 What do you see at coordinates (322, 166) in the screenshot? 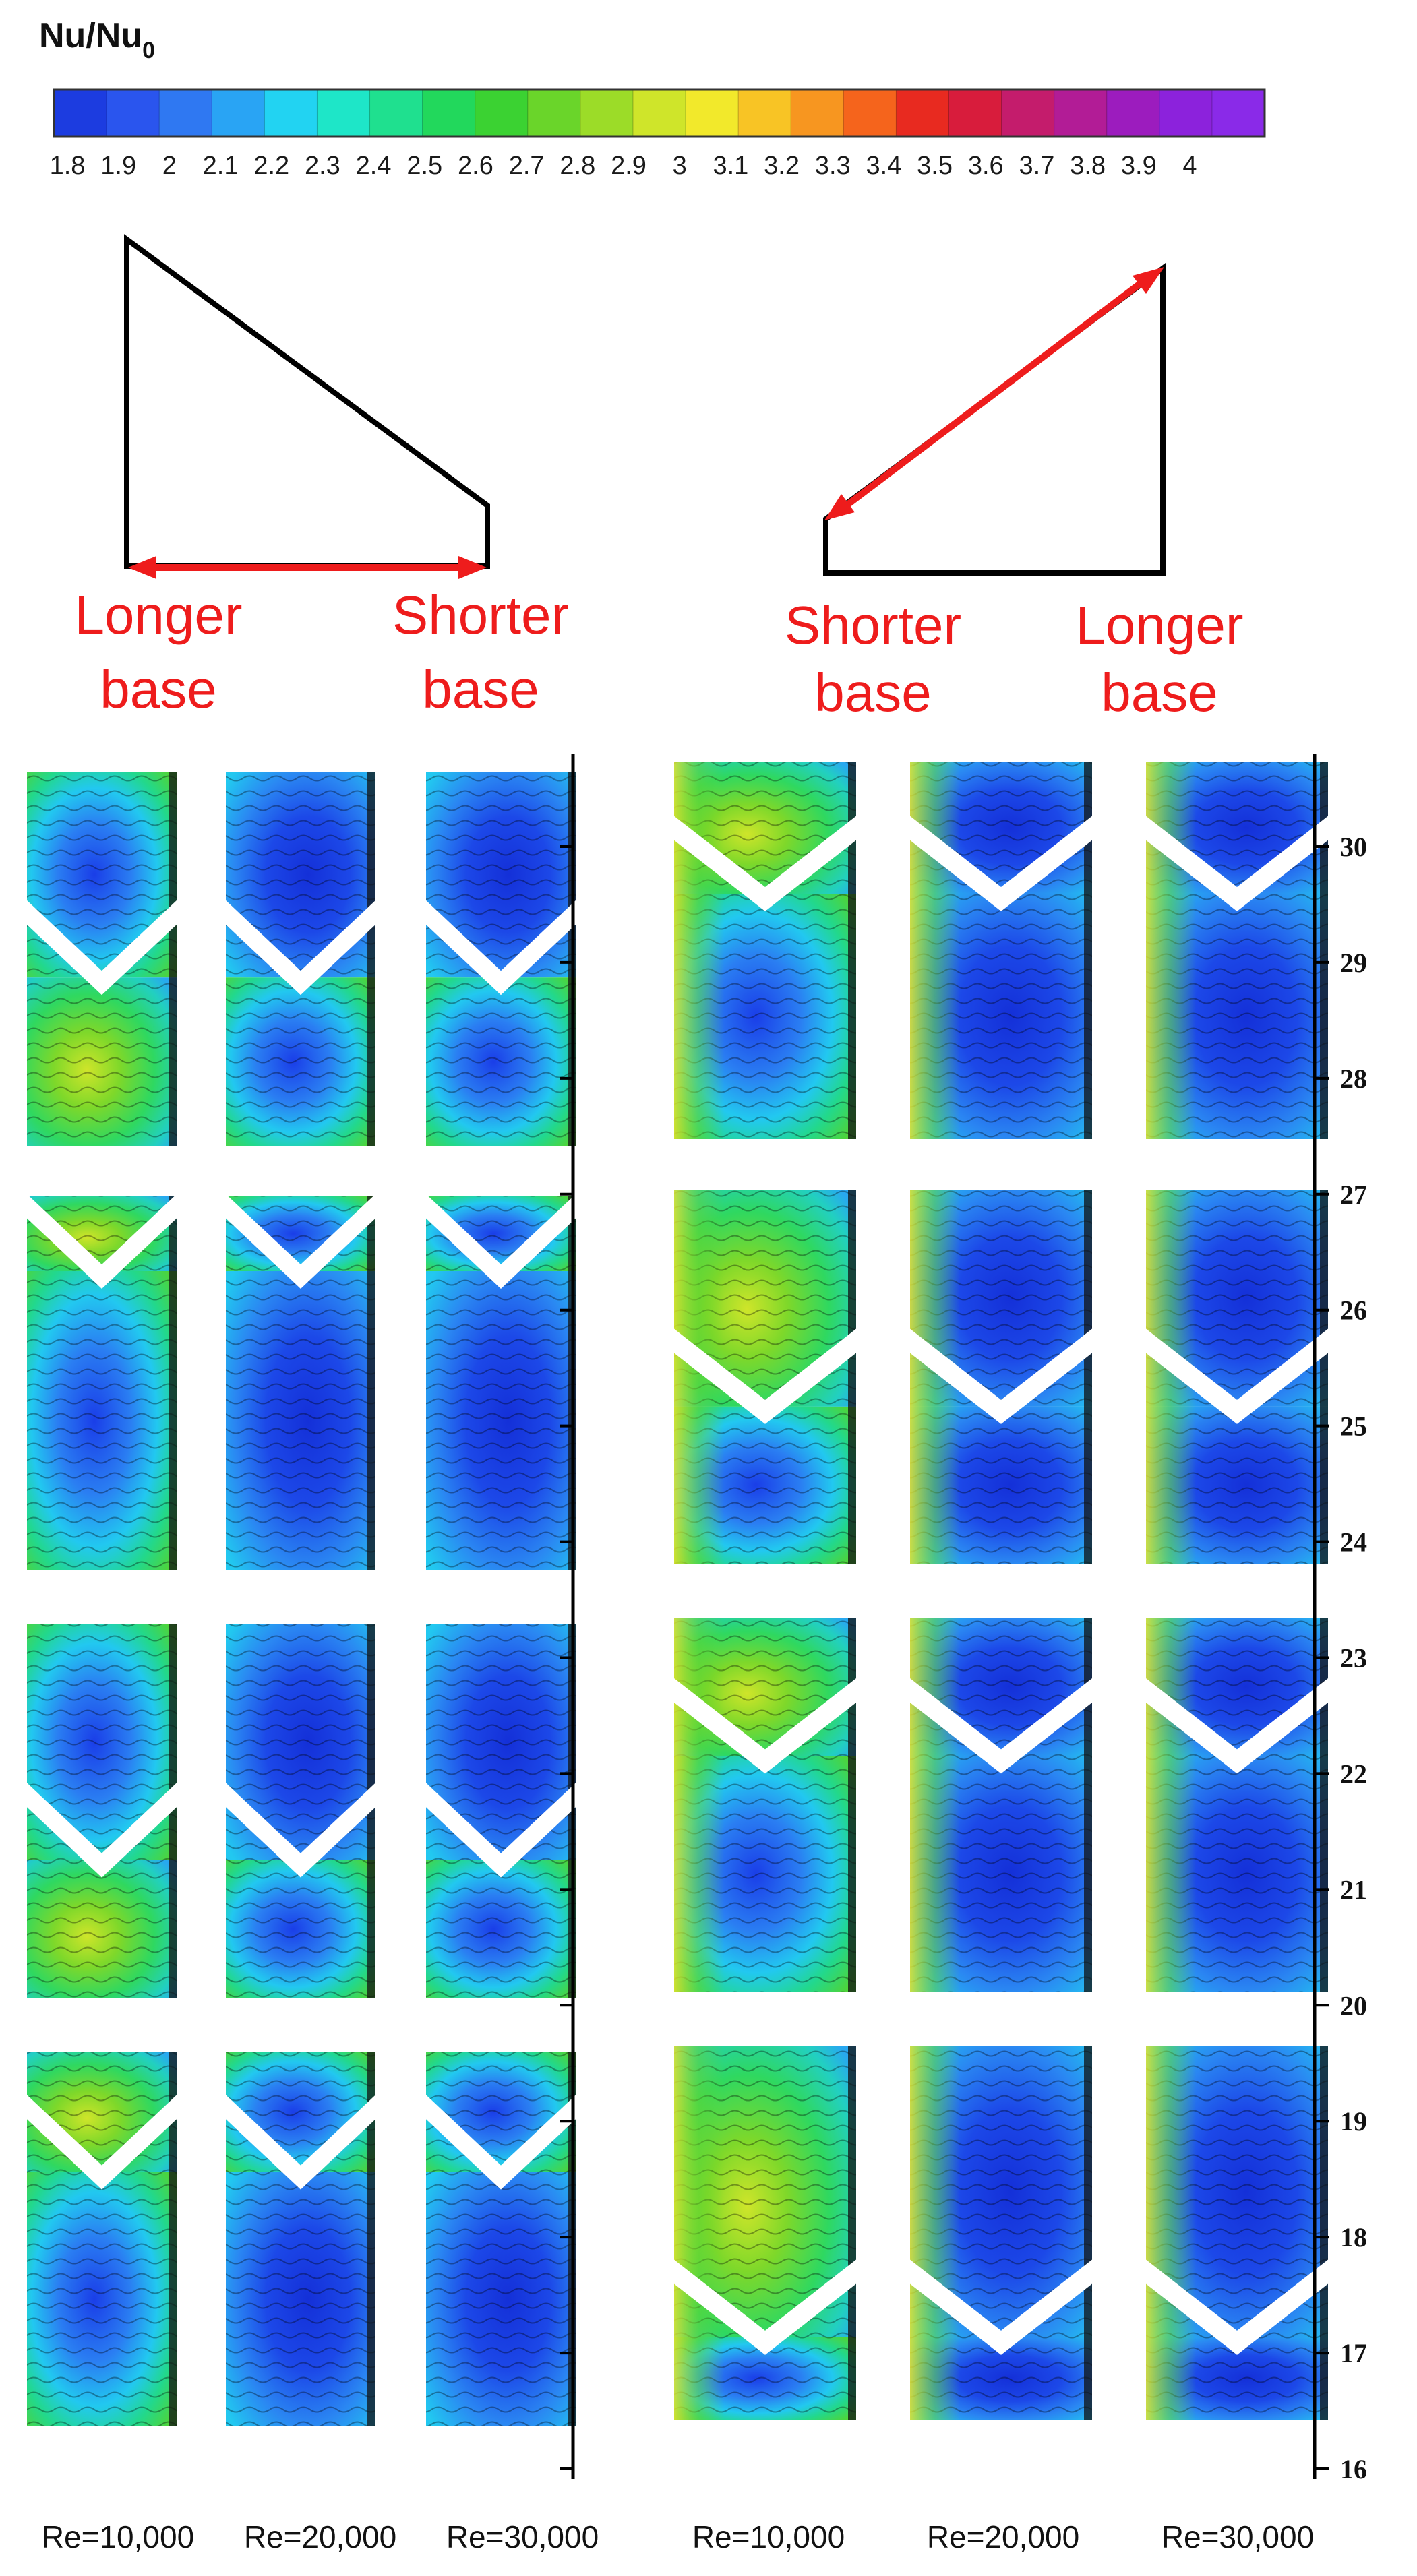
I see `colorbar-tick-label: 2.3` at bounding box center [322, 166].